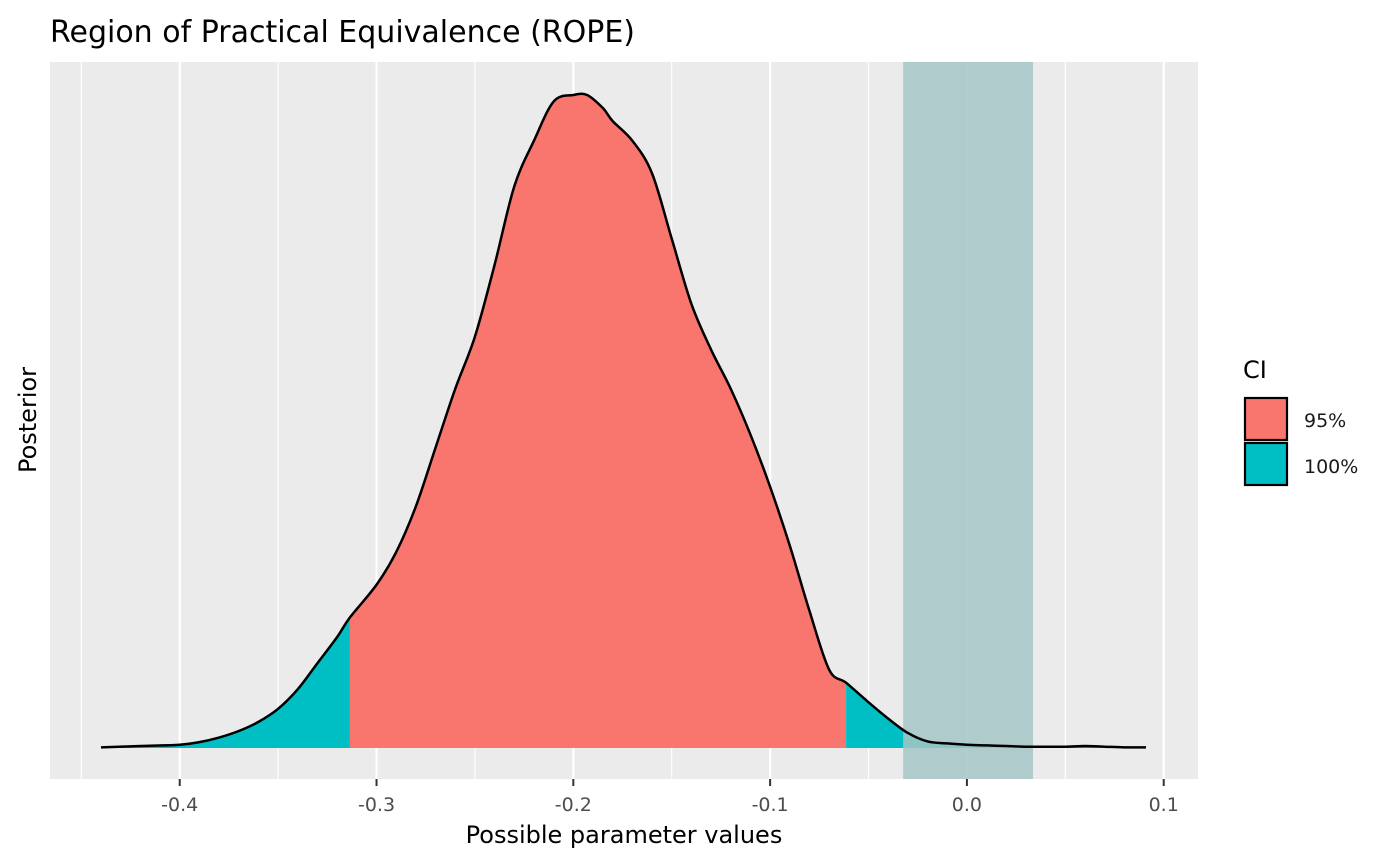 The height and width of the screenshot is (865, 1400). Describe the element at coordinates (1300, 421) in the screenshot. I see `legend: CI 95% 100%` at that location.